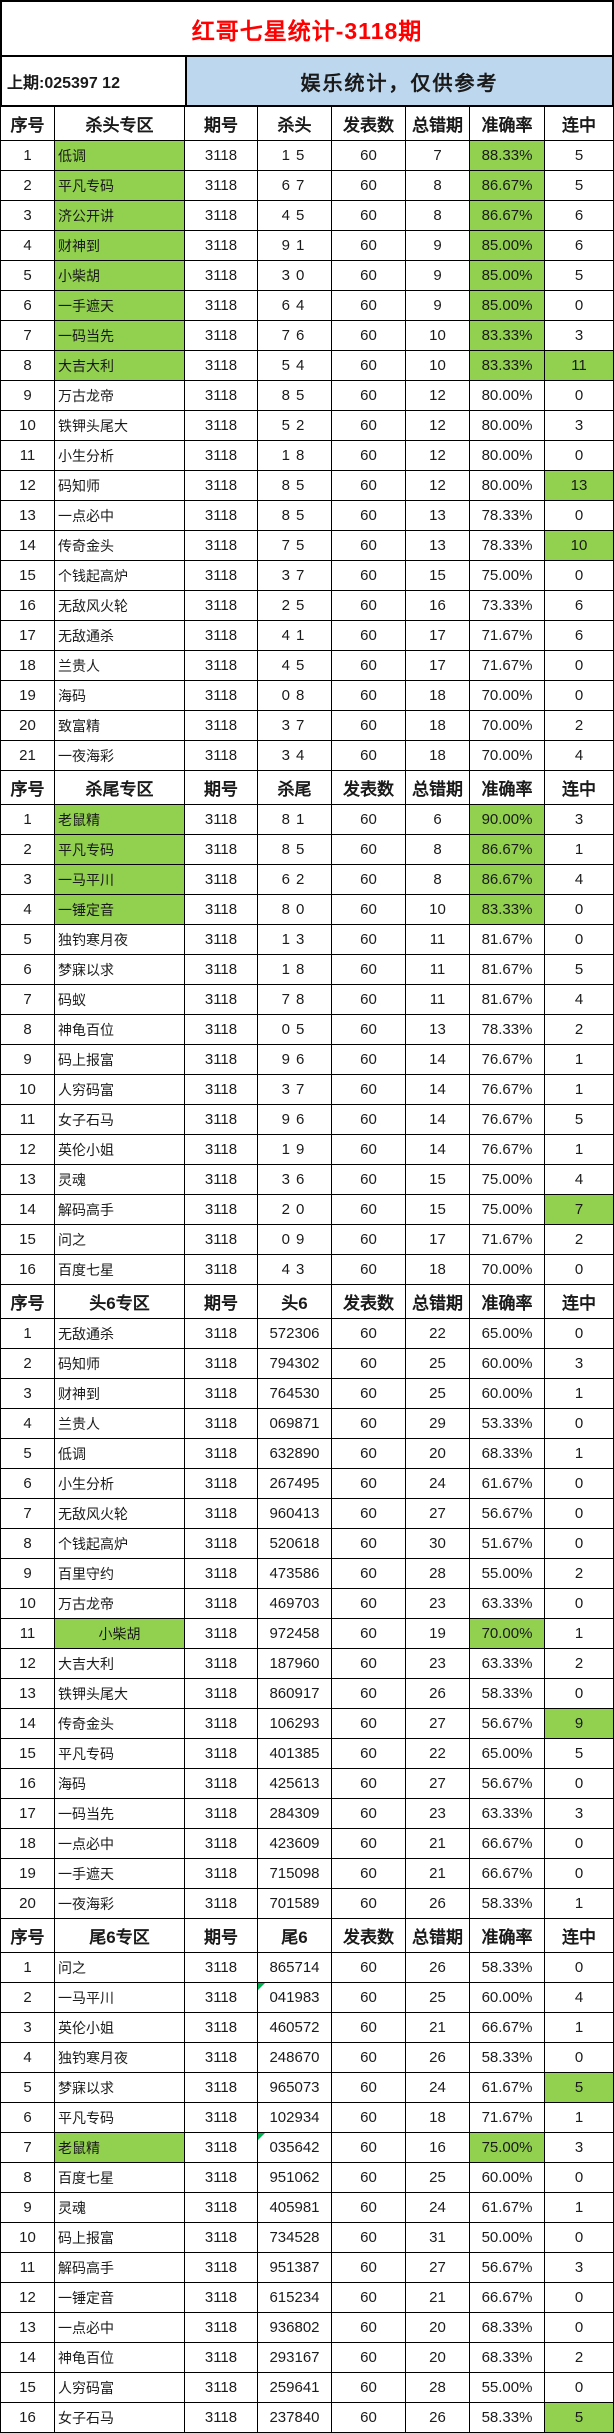 This screenshot has width=614, height=2433. Describe the element at coordinates (438, 1574) in the screenshot. I see `miss-count-cell: 28` at that location.